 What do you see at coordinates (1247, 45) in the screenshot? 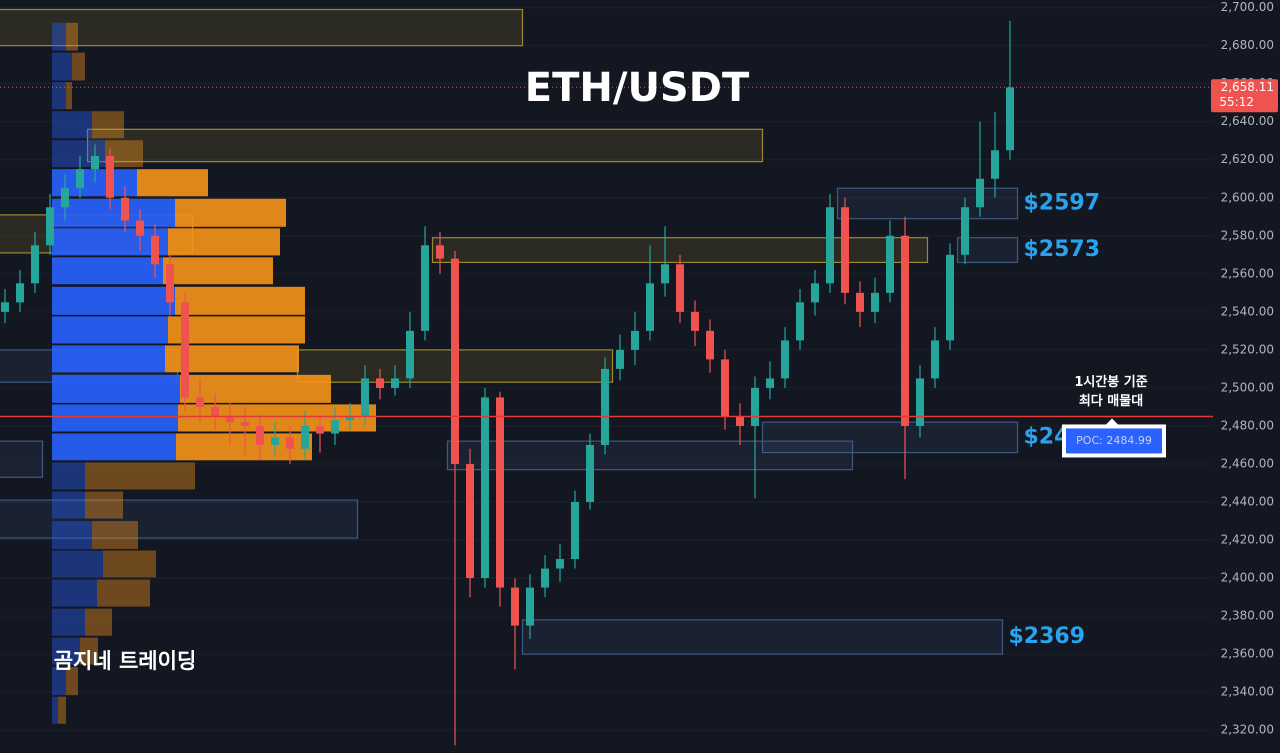
I see `y-tick-label: 2,680.00` at bounding box center [1247, 45].